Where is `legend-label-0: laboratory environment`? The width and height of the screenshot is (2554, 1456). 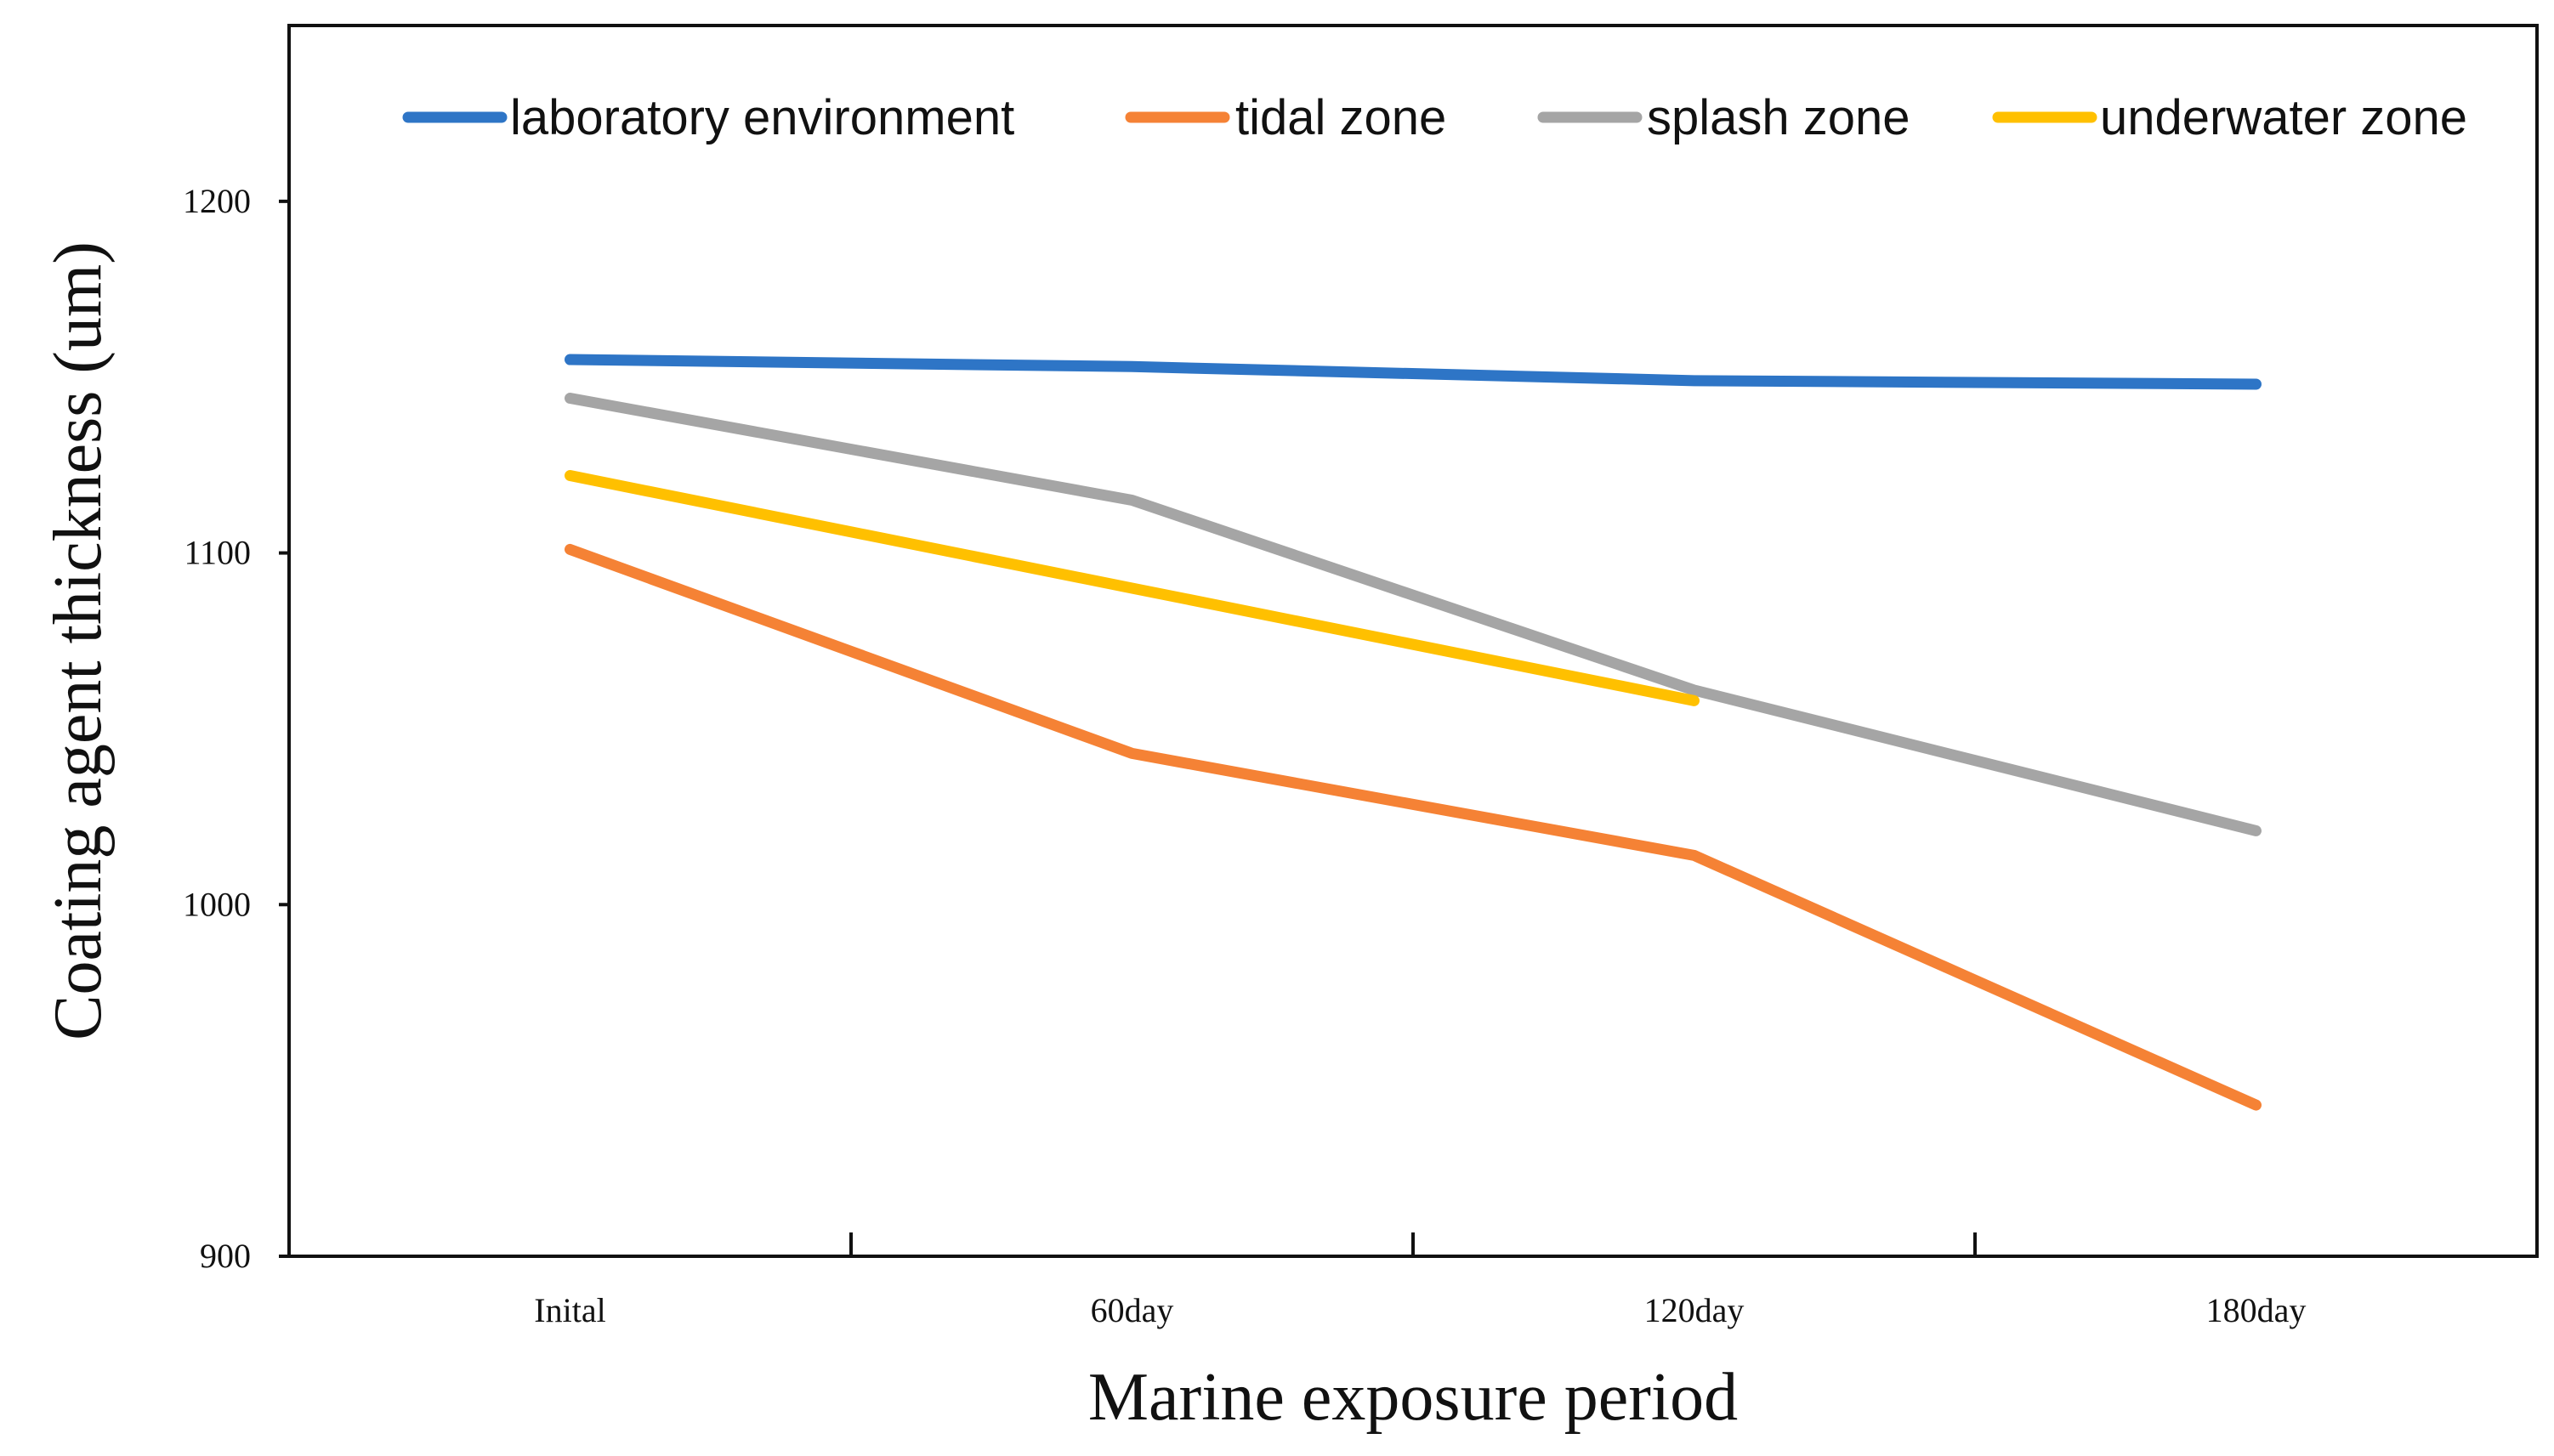
legend-label-0: laboratory environment is located at coordinates (762, 117).